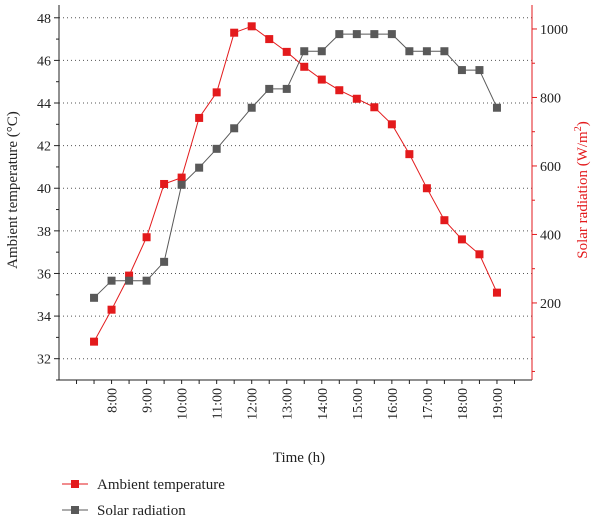 The height and width of the screenshot is (522, 600). I want to click on y-left-tick-label: 32, so click(44, 360).